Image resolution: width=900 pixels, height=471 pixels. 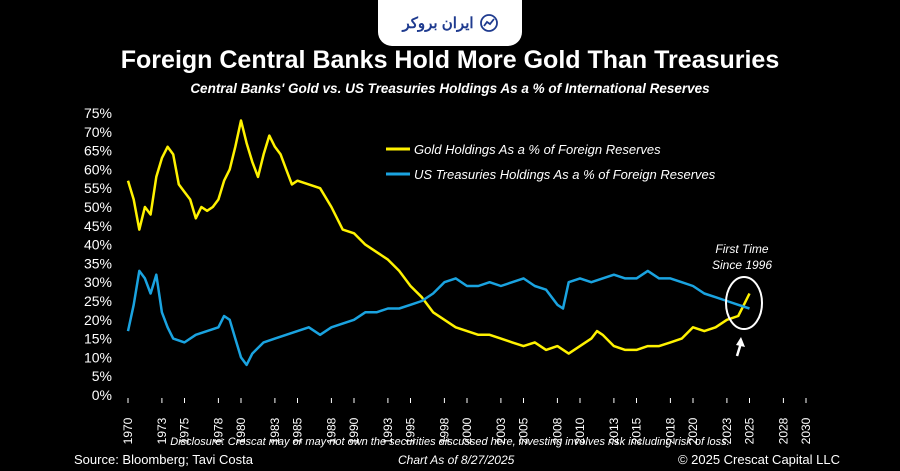 What do you see at coordinates (98, 207) in the screenshot?
I see `y-tick-label: 50%` at bounding box center [98, 207].